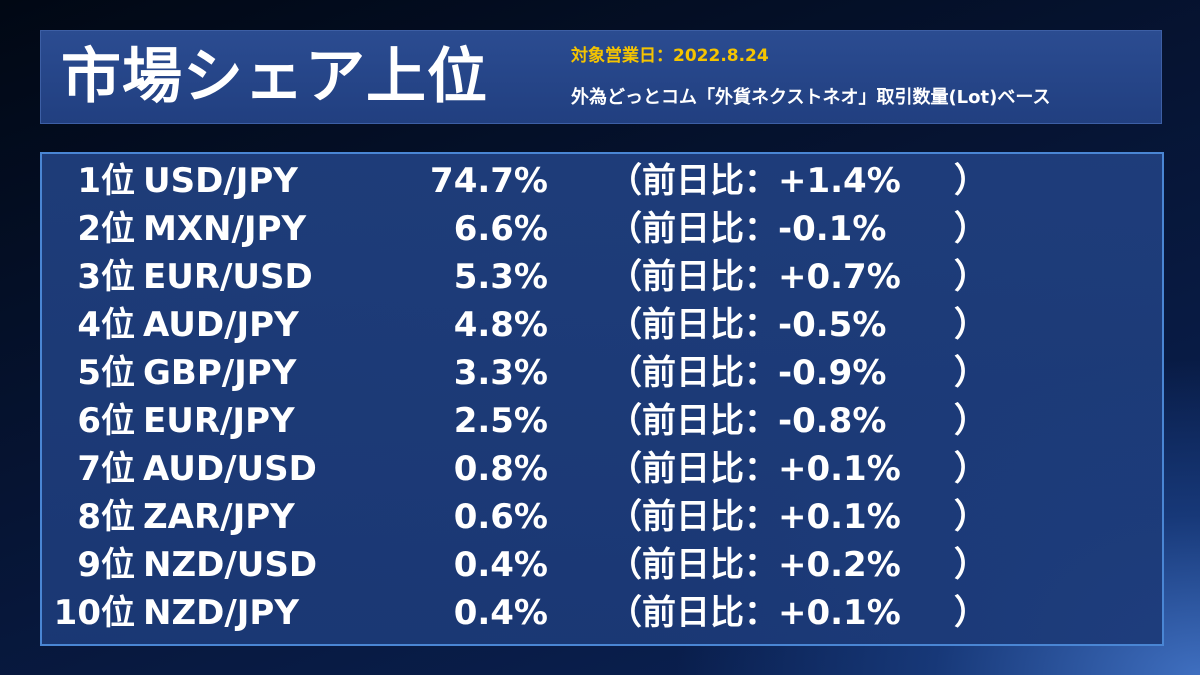  I want to click on rank-label: 5位, so click(106, 373).